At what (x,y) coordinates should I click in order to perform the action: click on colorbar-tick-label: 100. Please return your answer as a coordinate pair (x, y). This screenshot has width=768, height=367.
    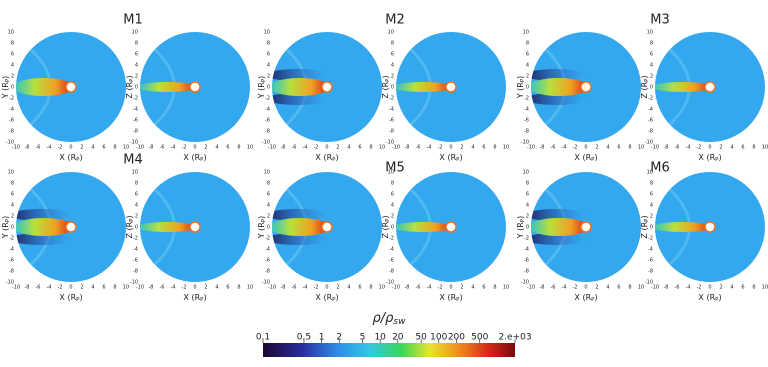
    Looking at the image, I should click on (438, 338).